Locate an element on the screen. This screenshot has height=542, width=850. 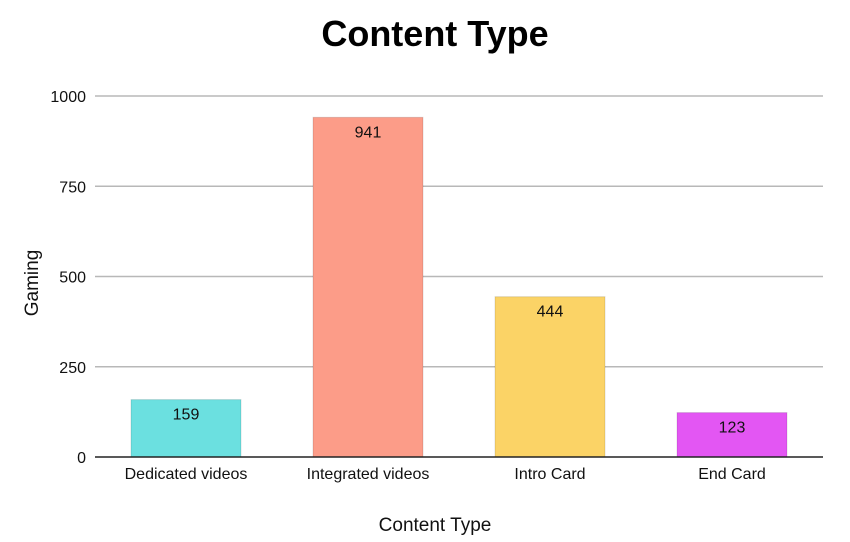
y-tick-label: 750 is located at coordinates (72, 187).